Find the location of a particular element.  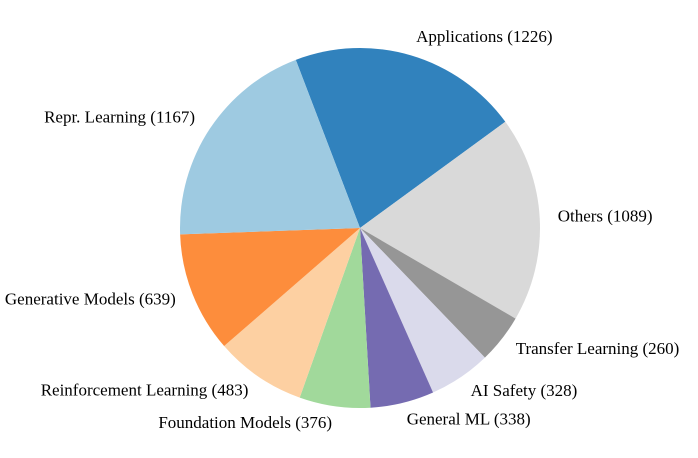

pie-label-reinforcement-learning: Reinforcement Learning (483) is located at coordinates (145, 390).